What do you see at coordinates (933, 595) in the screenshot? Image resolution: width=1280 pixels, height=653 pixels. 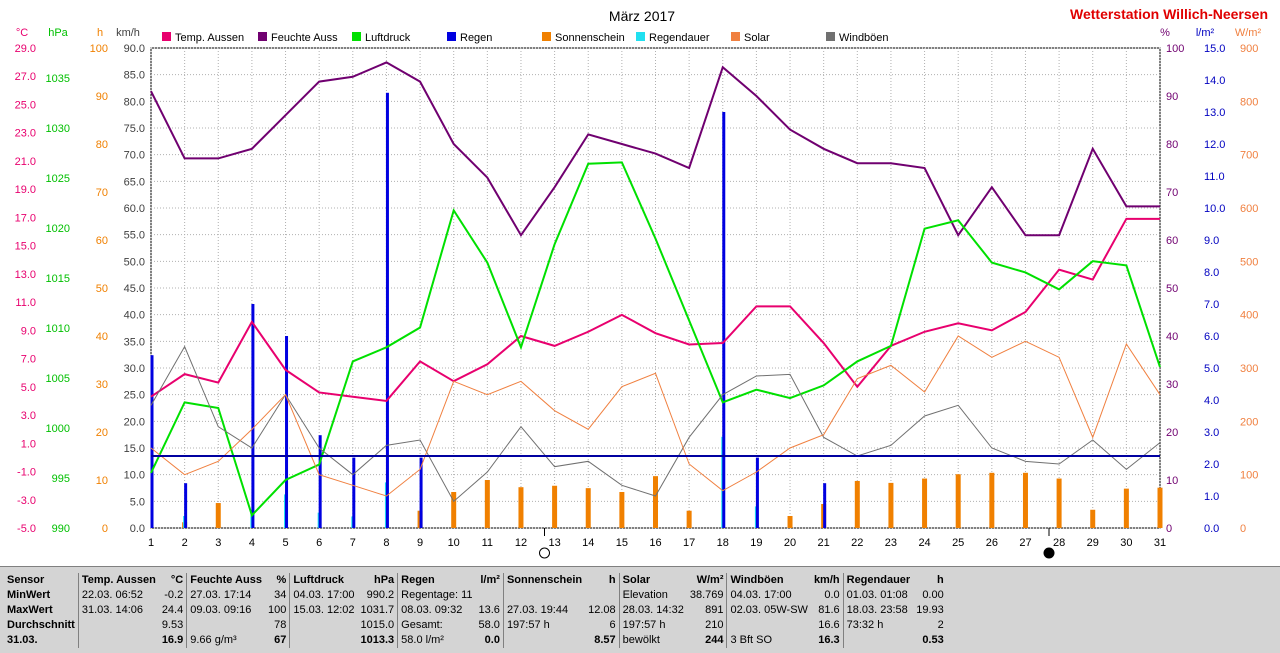 I see `summary-cell: 0.00` at bounding box center [933, 595].